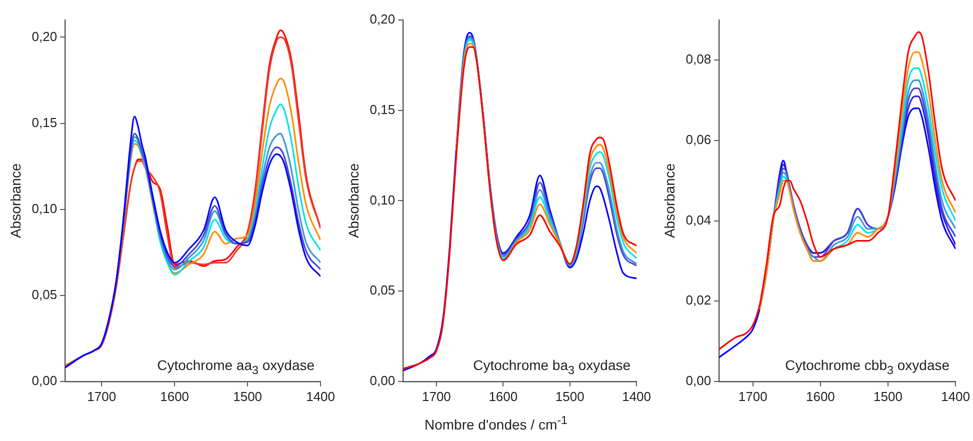 The height and width of the screenshot is (441, 973). I want to click on y-tick-label: 0,08, so click(699, 59).